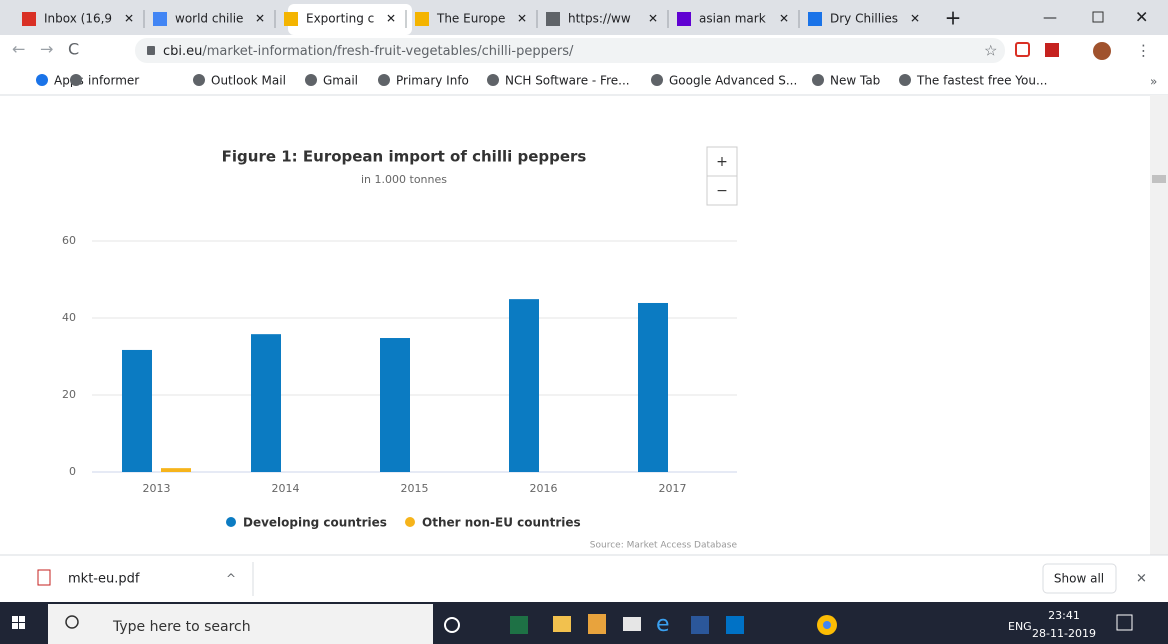  I want to click on explorer-app, so click(562, 624).